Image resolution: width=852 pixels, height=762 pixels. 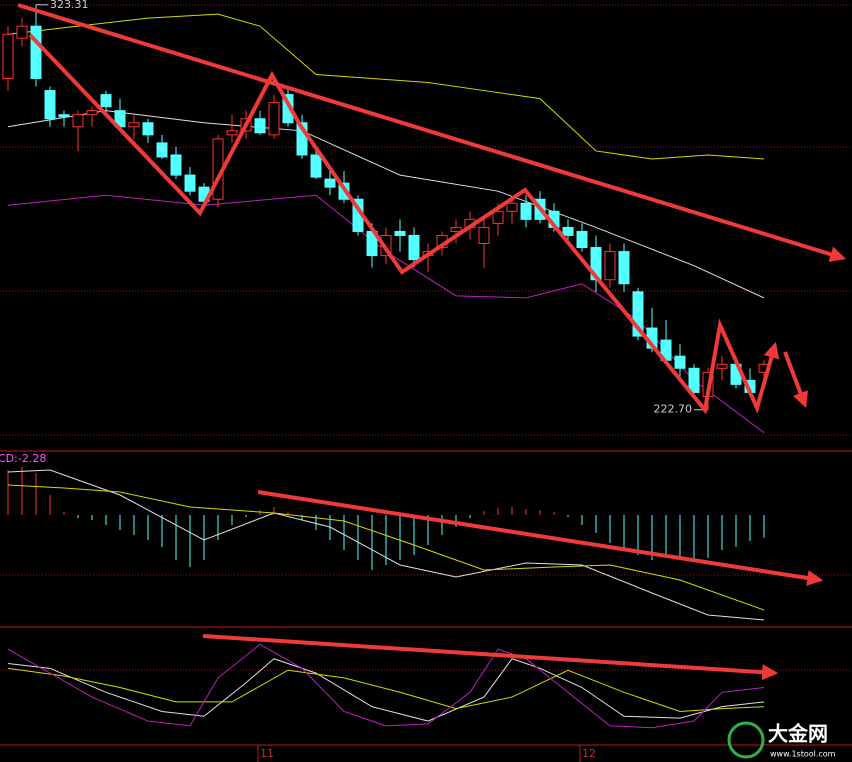 What do you see at coordinates (267, 753) in the screenshot?
I see `x-tick-label: 11` at bounding box center [267, 753].